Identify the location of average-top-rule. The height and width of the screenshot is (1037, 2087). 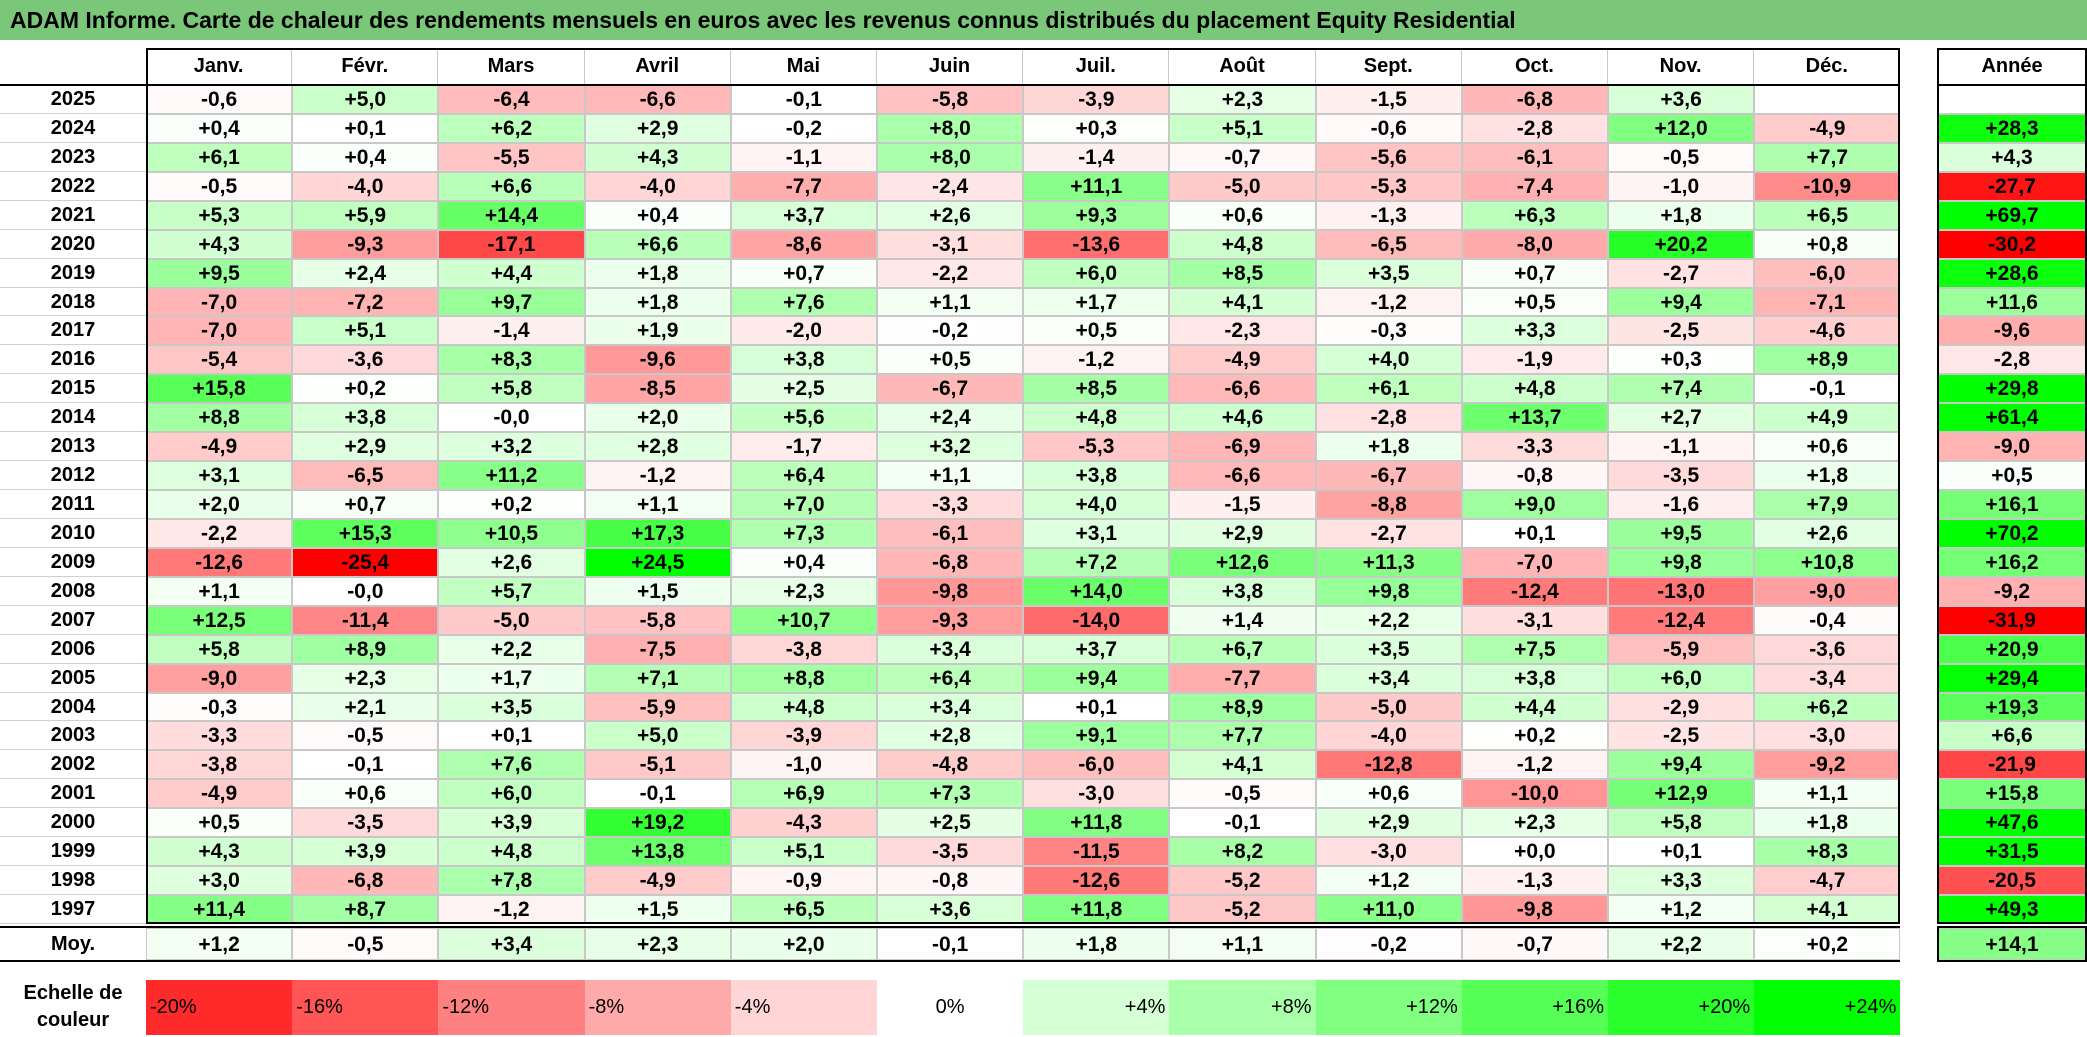
(950, 926).